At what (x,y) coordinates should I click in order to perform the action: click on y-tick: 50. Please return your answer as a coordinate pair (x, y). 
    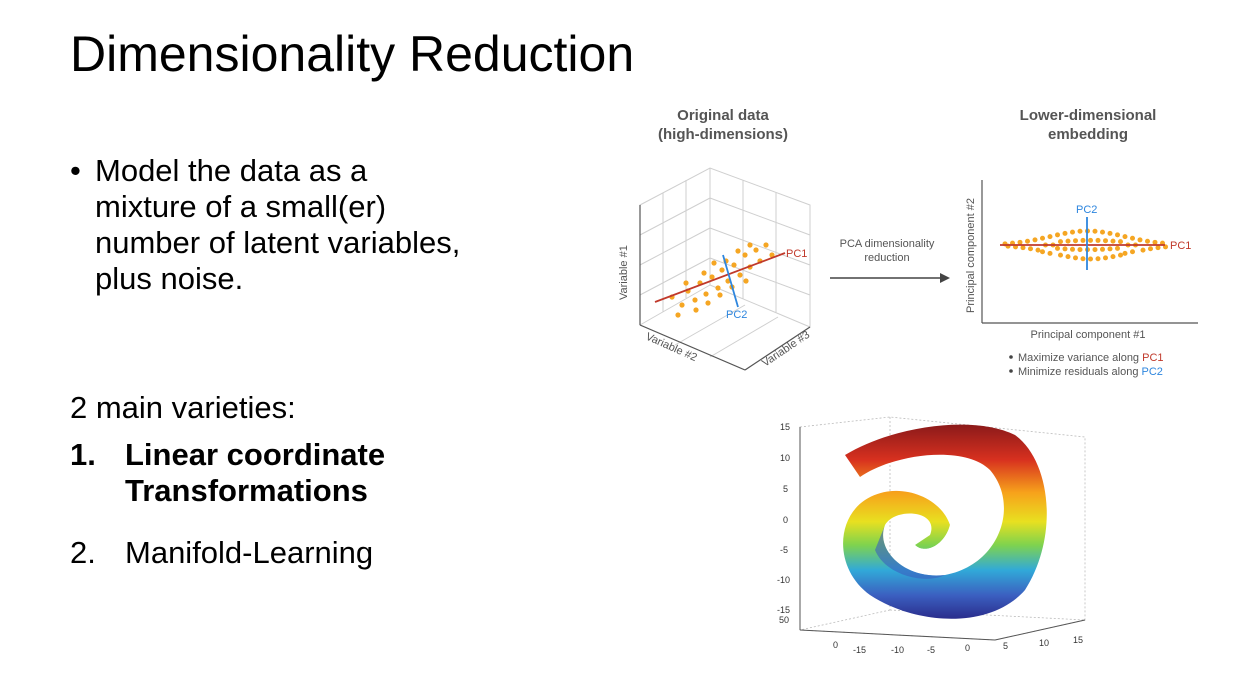
    Looking at the image, I should click on (784, 620).